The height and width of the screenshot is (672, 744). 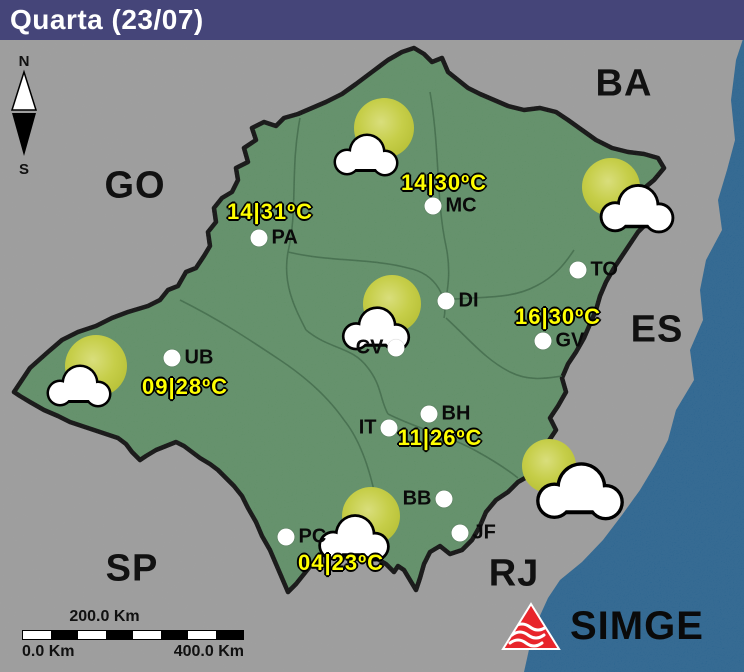 What do you see at coordinates (456, 413) in the screenshot?
I see `city-code-label: BH` at bounding box center [456, 413].